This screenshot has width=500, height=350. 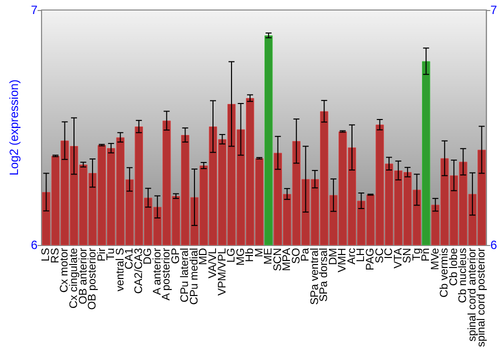 I want to click on x-tick-label: RS, so click(x=55, y=256).